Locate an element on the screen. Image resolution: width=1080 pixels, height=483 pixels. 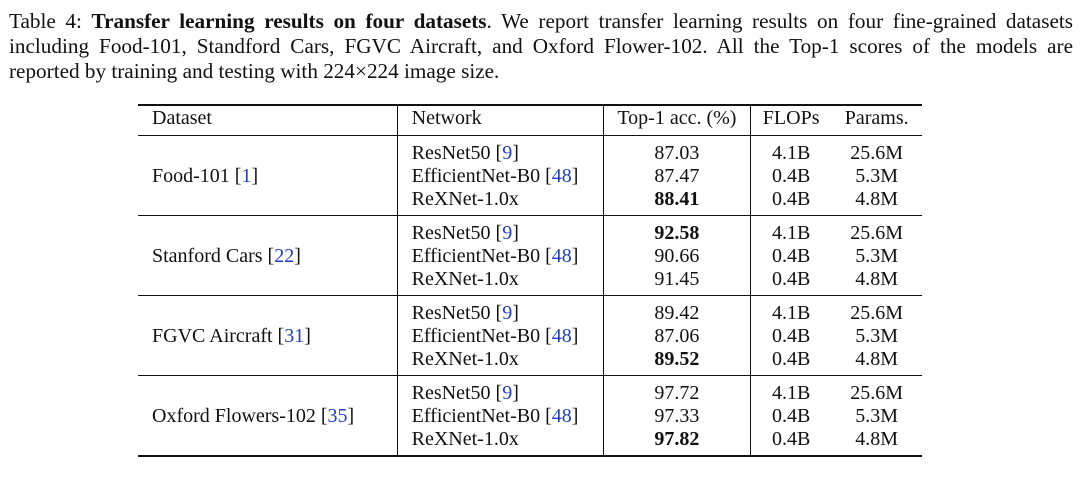
top1-acc-cell: 97.33 is located at coordinates (676, 416).